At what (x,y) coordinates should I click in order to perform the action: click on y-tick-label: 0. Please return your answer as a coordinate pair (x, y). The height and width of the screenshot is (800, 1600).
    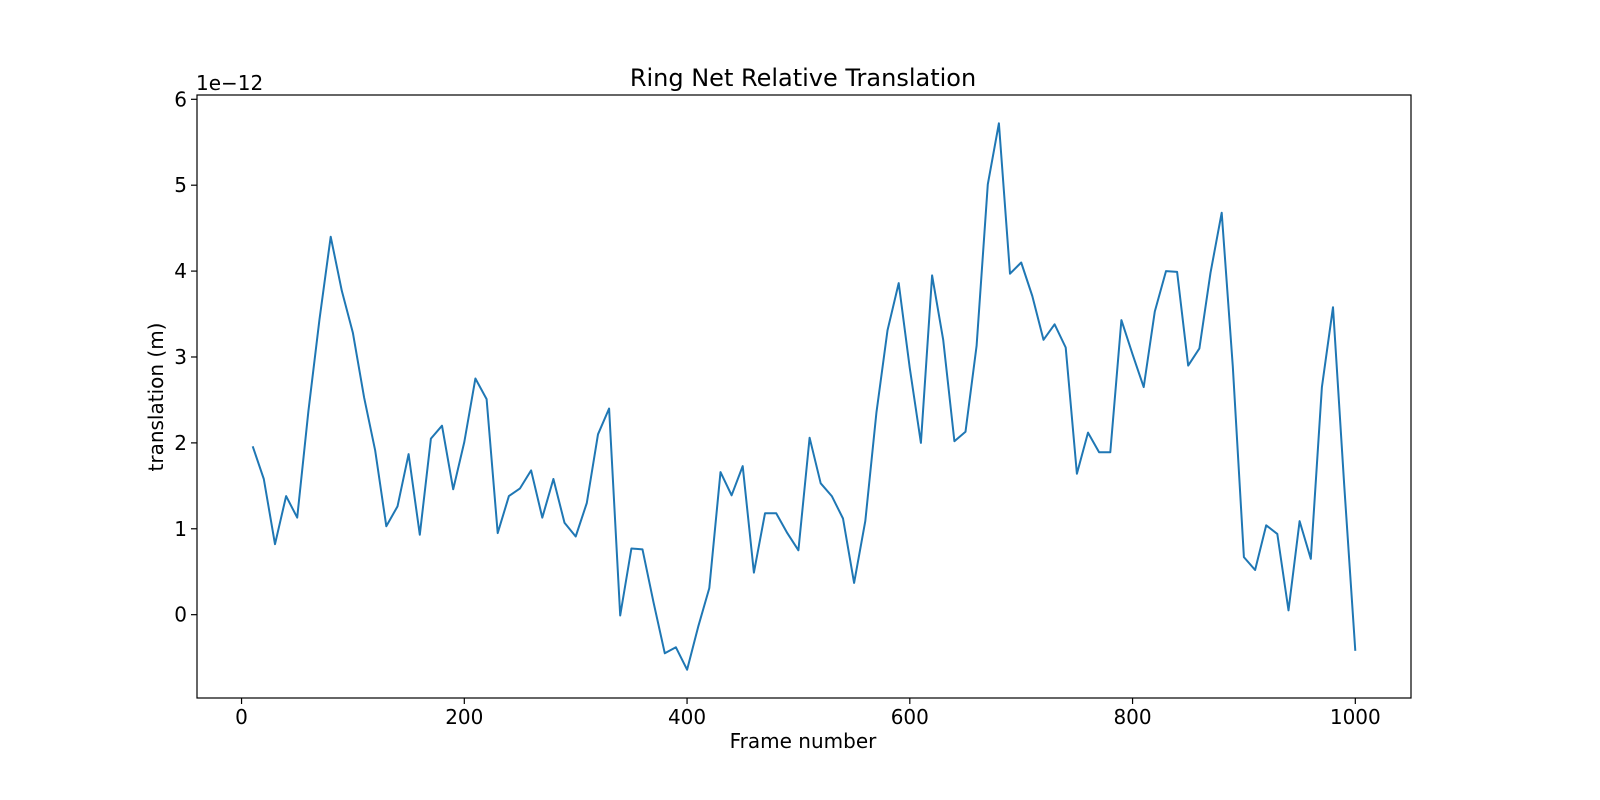
    Looking at the image, I should click on (180, 615).